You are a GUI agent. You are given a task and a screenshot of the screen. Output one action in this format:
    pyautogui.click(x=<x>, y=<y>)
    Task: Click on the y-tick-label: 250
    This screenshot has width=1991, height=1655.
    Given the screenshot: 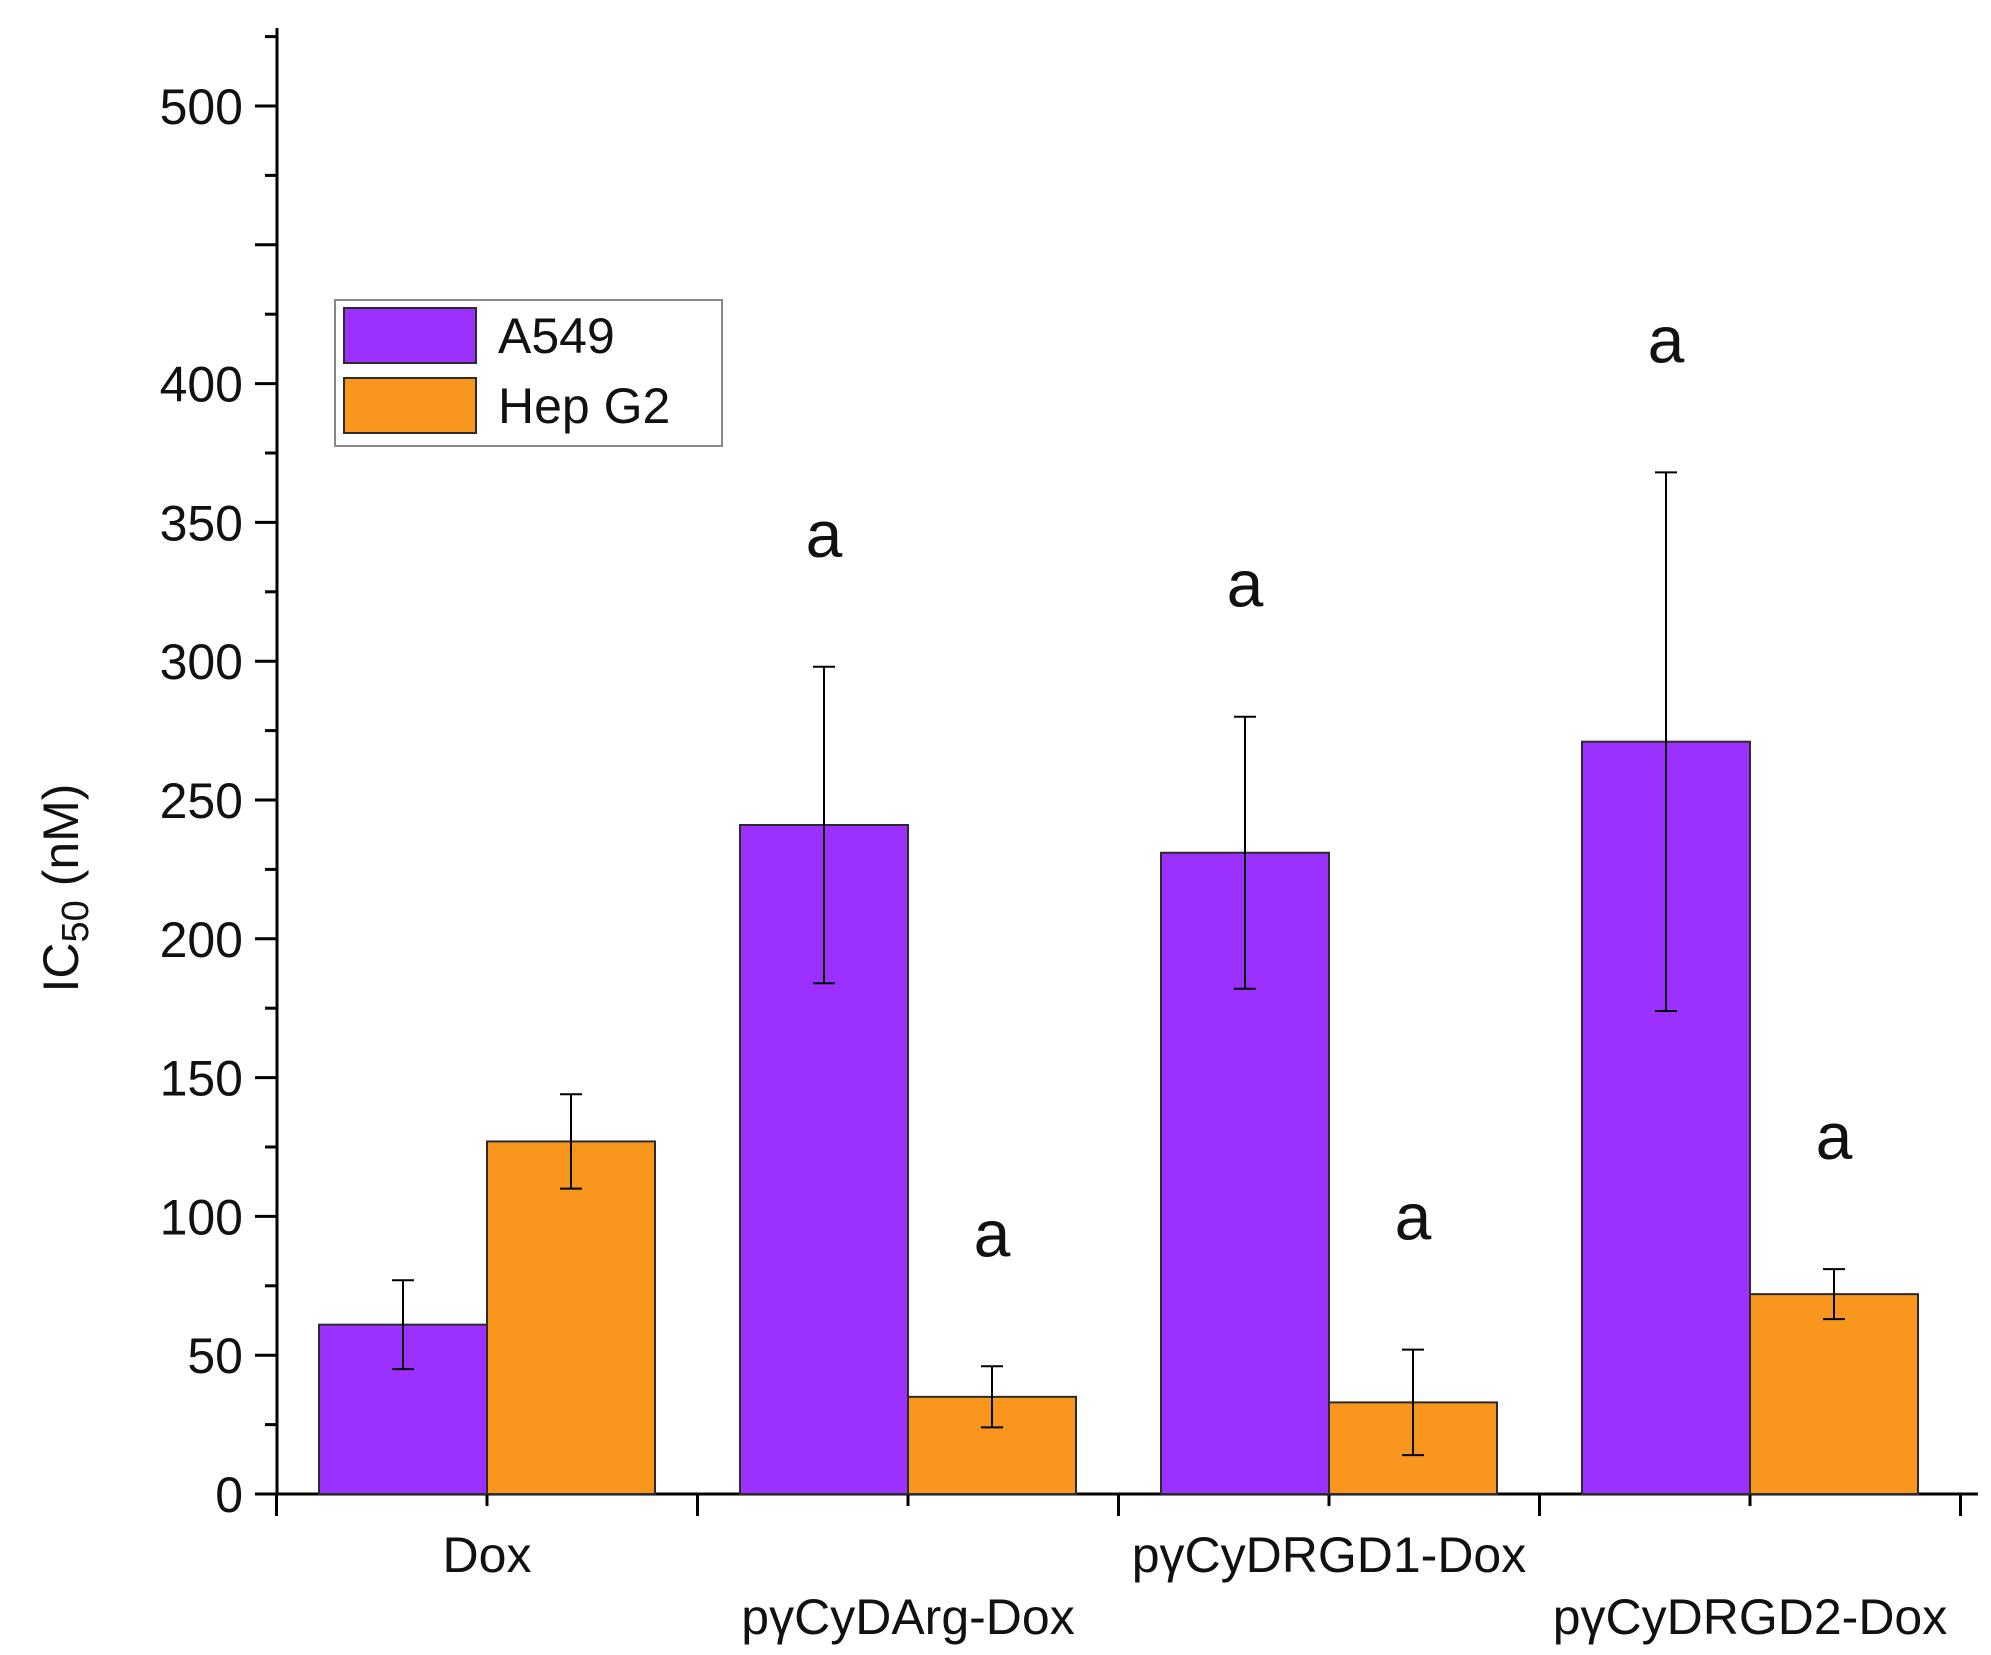 What is the action you would take?
    pyautogui.click(x=201, y=801)
    